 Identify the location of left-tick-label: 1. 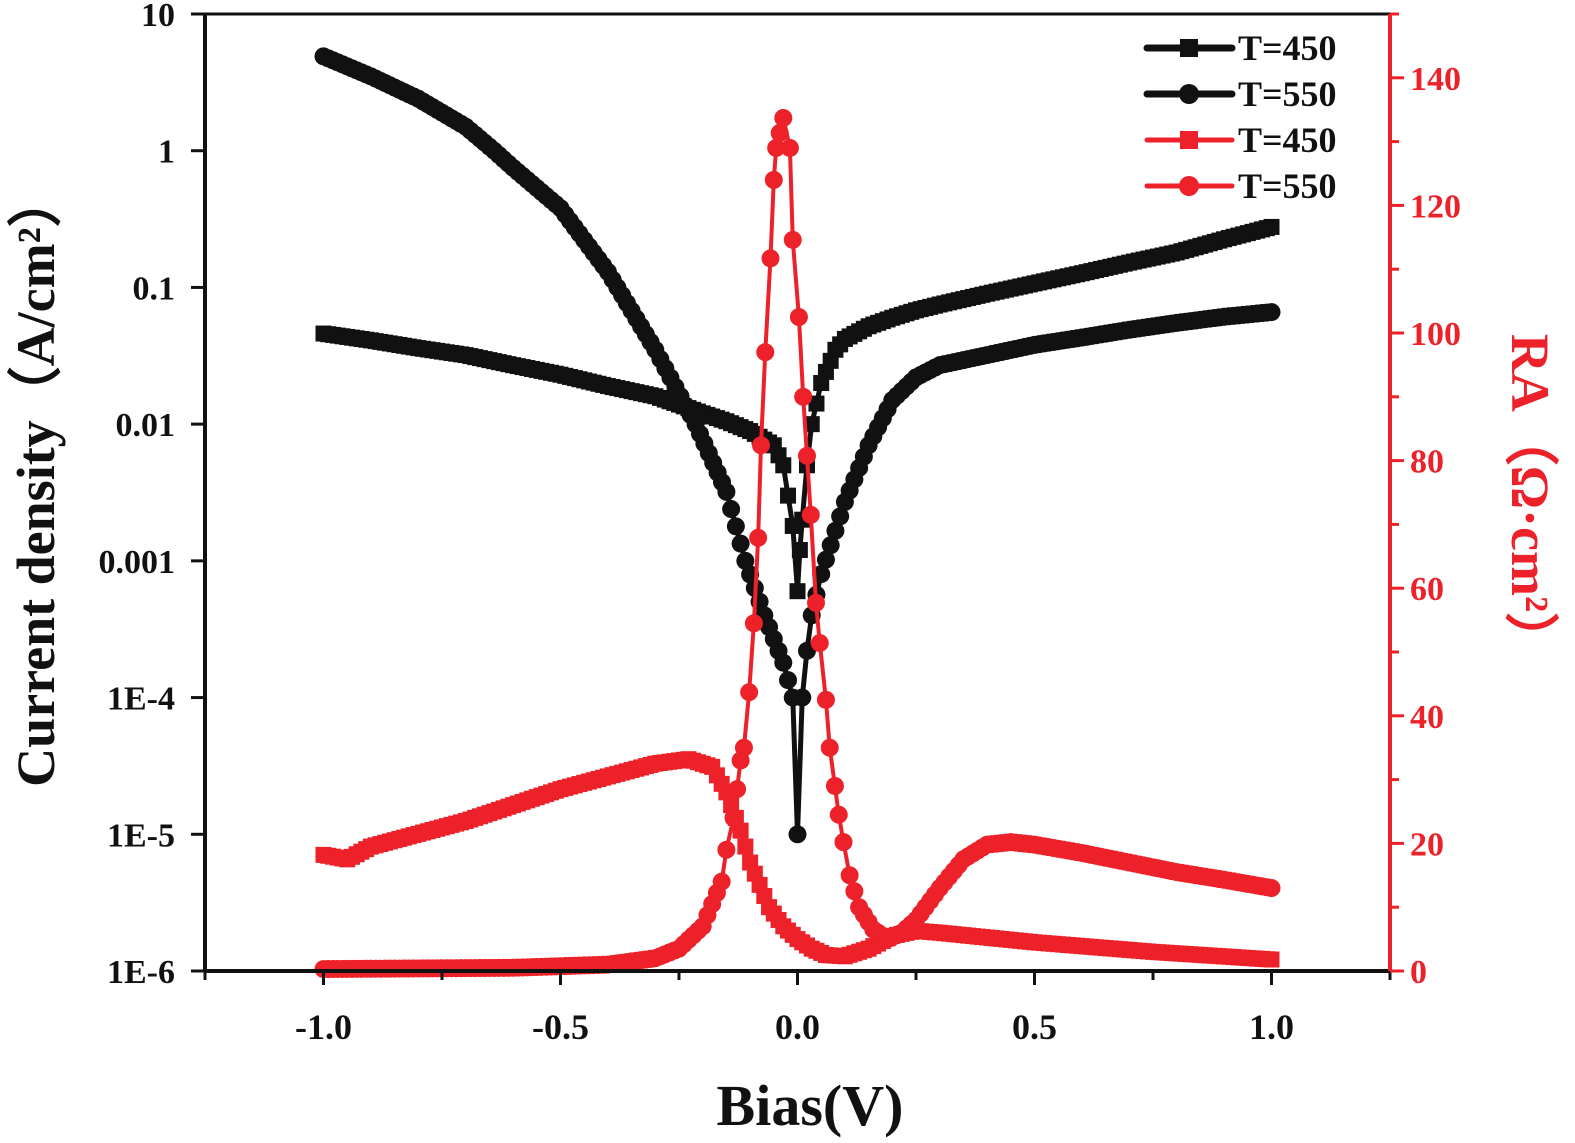
(166, 152).